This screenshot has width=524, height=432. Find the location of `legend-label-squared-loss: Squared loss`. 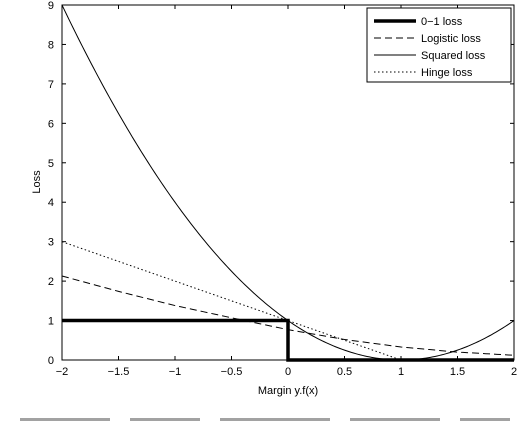

legend-label-squared-loss: Squared loss is located at coordinates (453, 56).